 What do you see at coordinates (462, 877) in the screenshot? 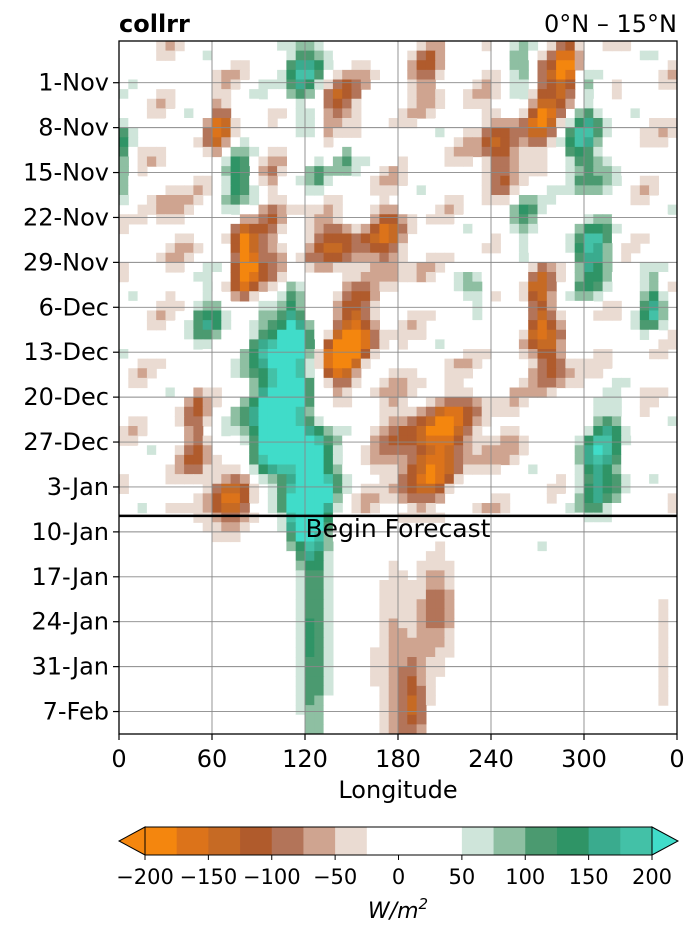
I see `colorbar-tick-label: 50` at bounding box center [462, 877].